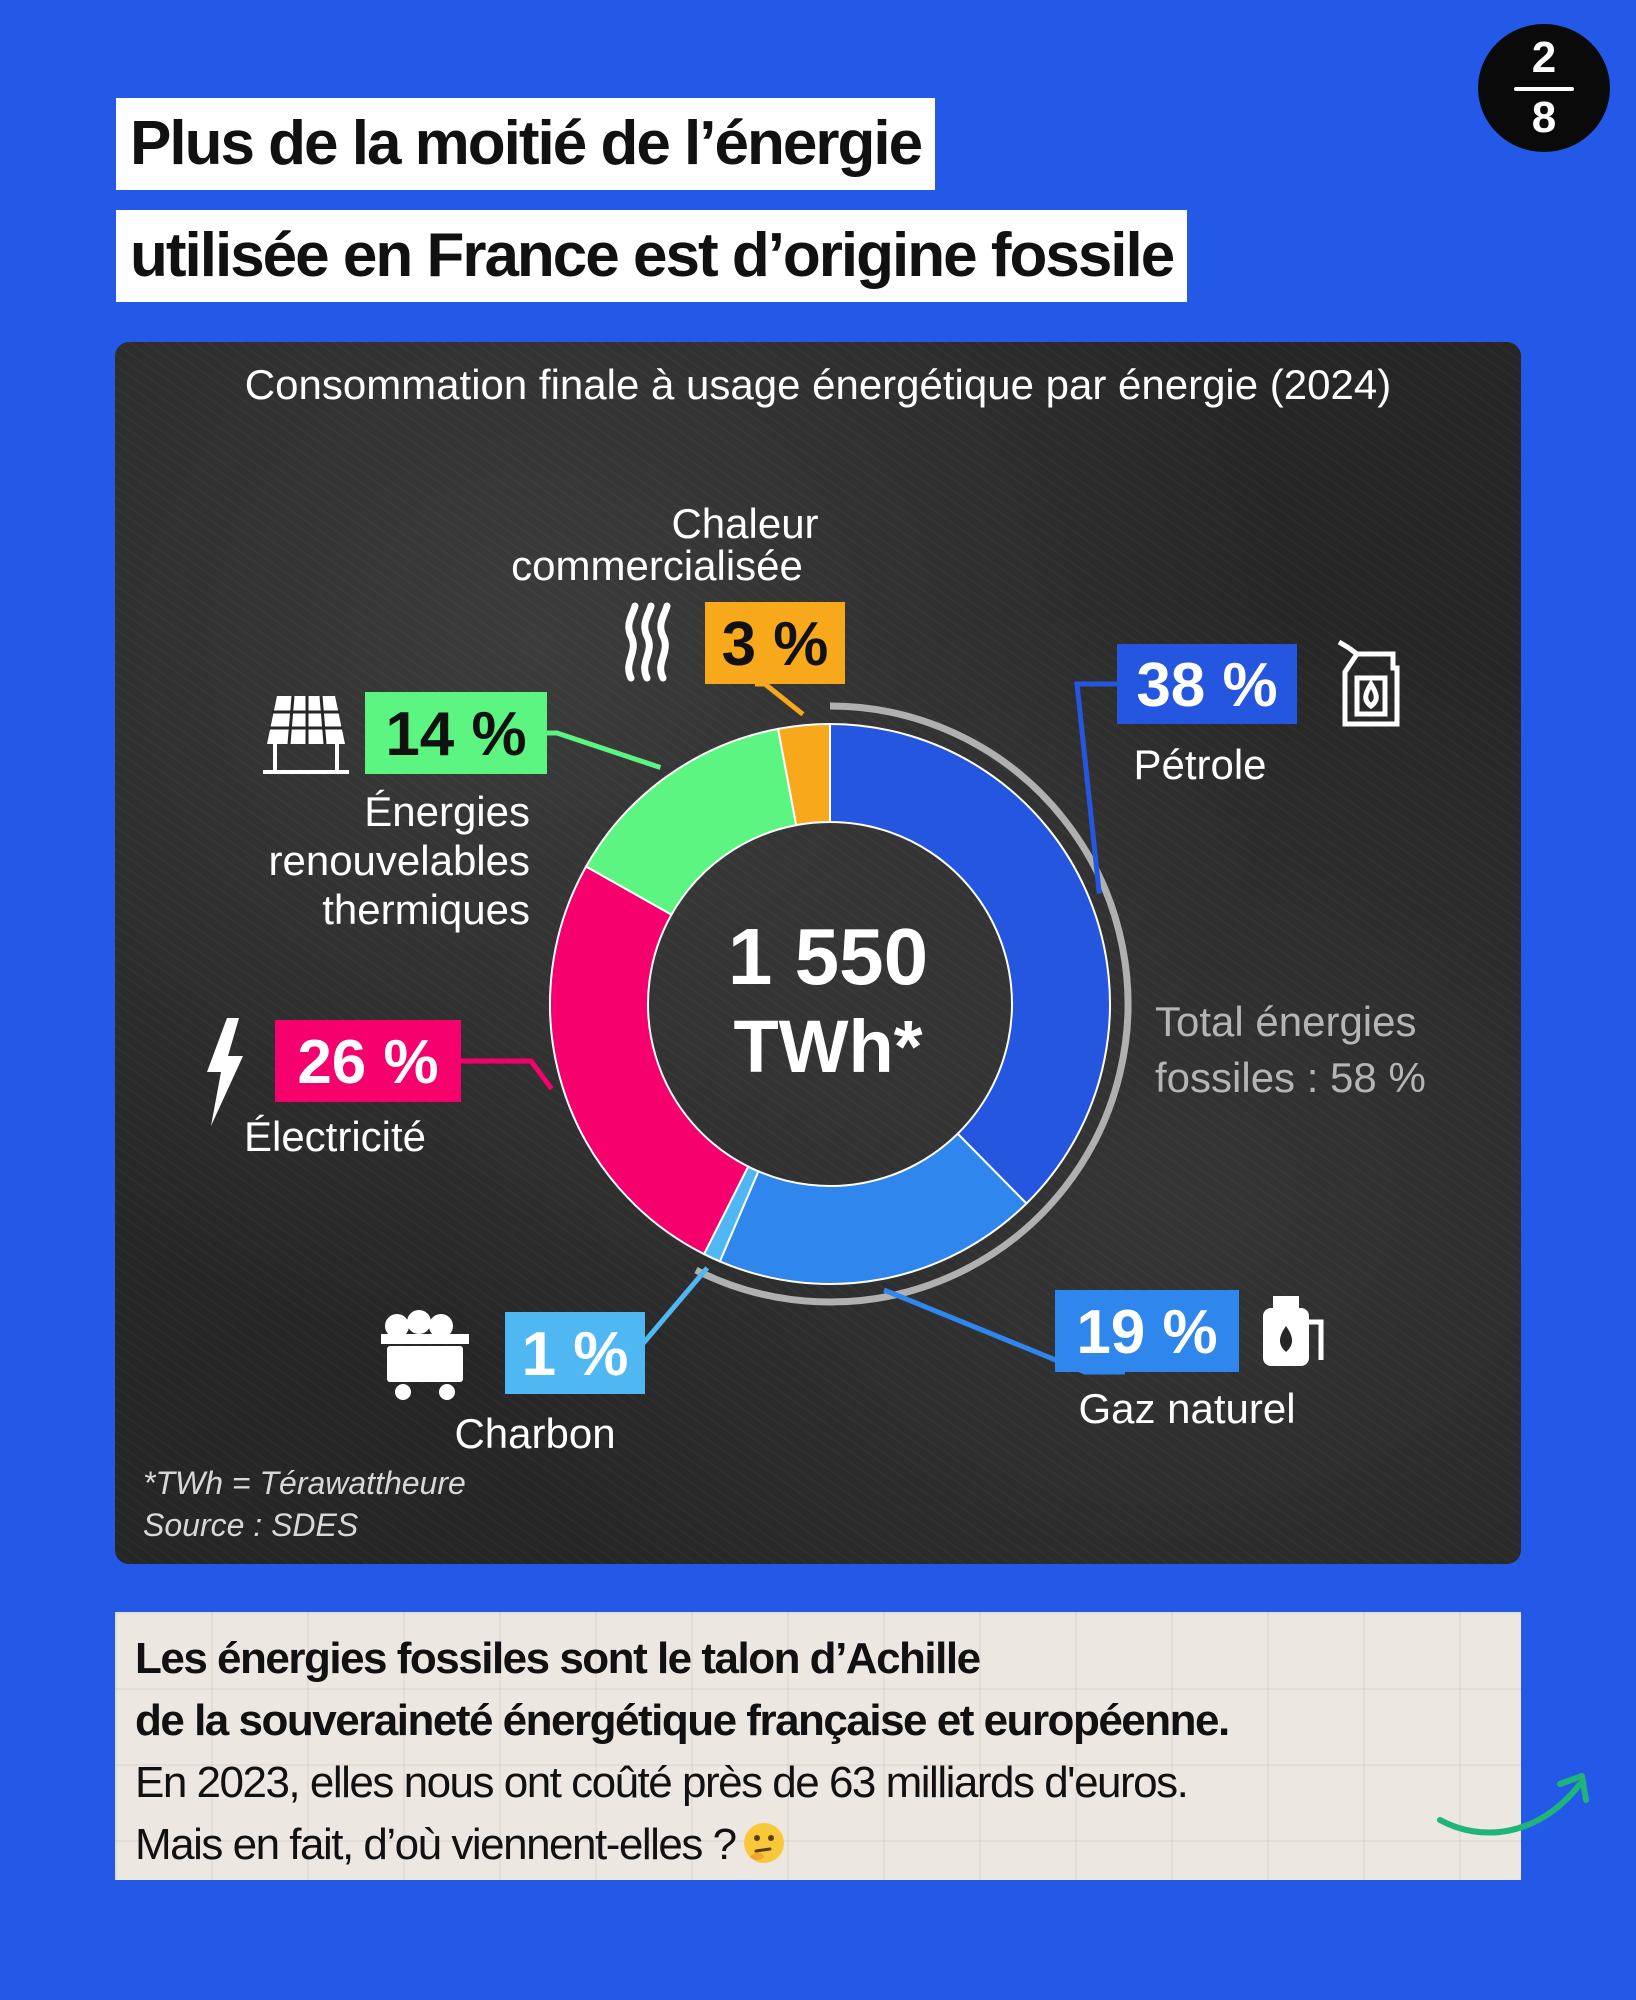 The height and width of the screenshot is (2000, 1636). Describe the element at coordinates (426, 909) in the screenshot. I see `category-label-renouvelables-3: thermiques` at that location.